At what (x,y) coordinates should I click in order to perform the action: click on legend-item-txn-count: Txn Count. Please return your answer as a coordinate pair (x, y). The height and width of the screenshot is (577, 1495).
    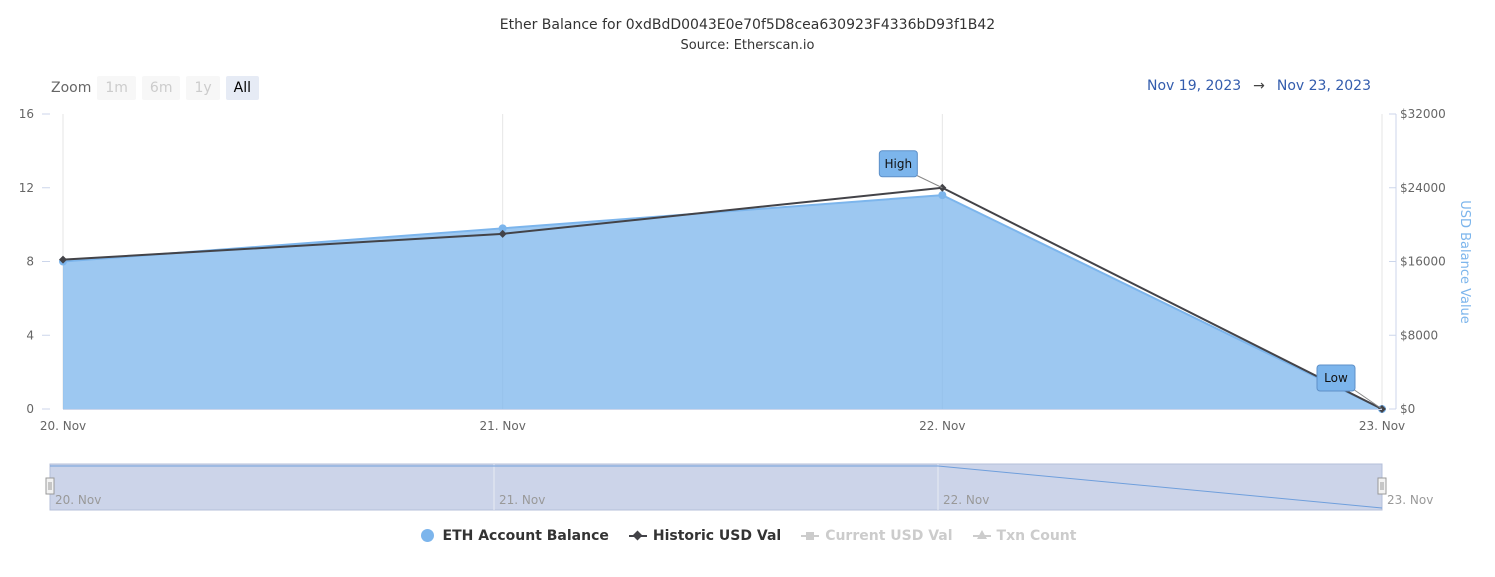
    Looking at the image, I should click on (1024, 536).